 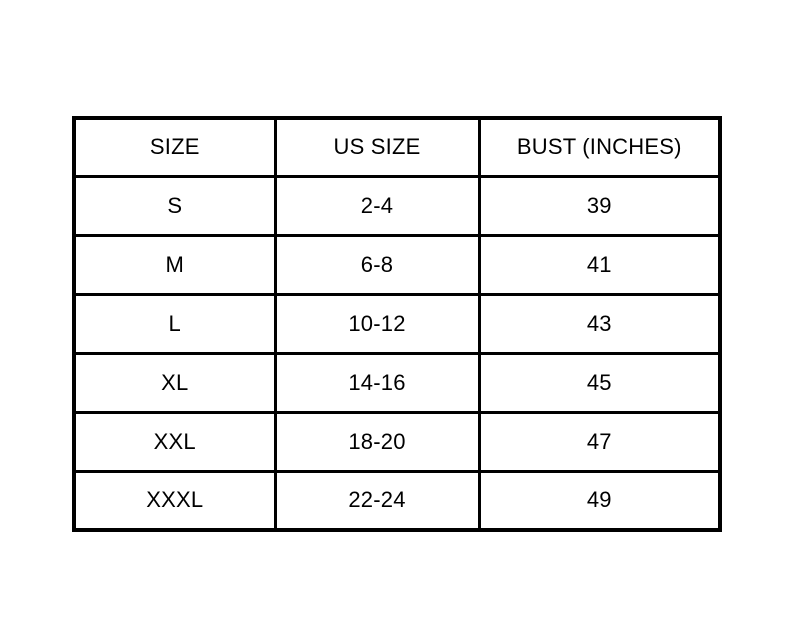 I want to click on header-row: SIZE US SIZE BUST (INCHES), so click(x=397, y=147).